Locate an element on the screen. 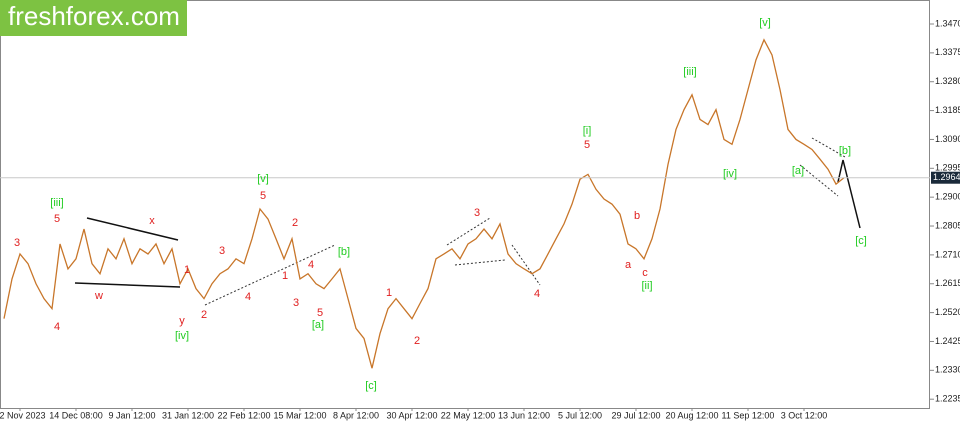  logo: freshforex.com is located at coordinates (94, 16).